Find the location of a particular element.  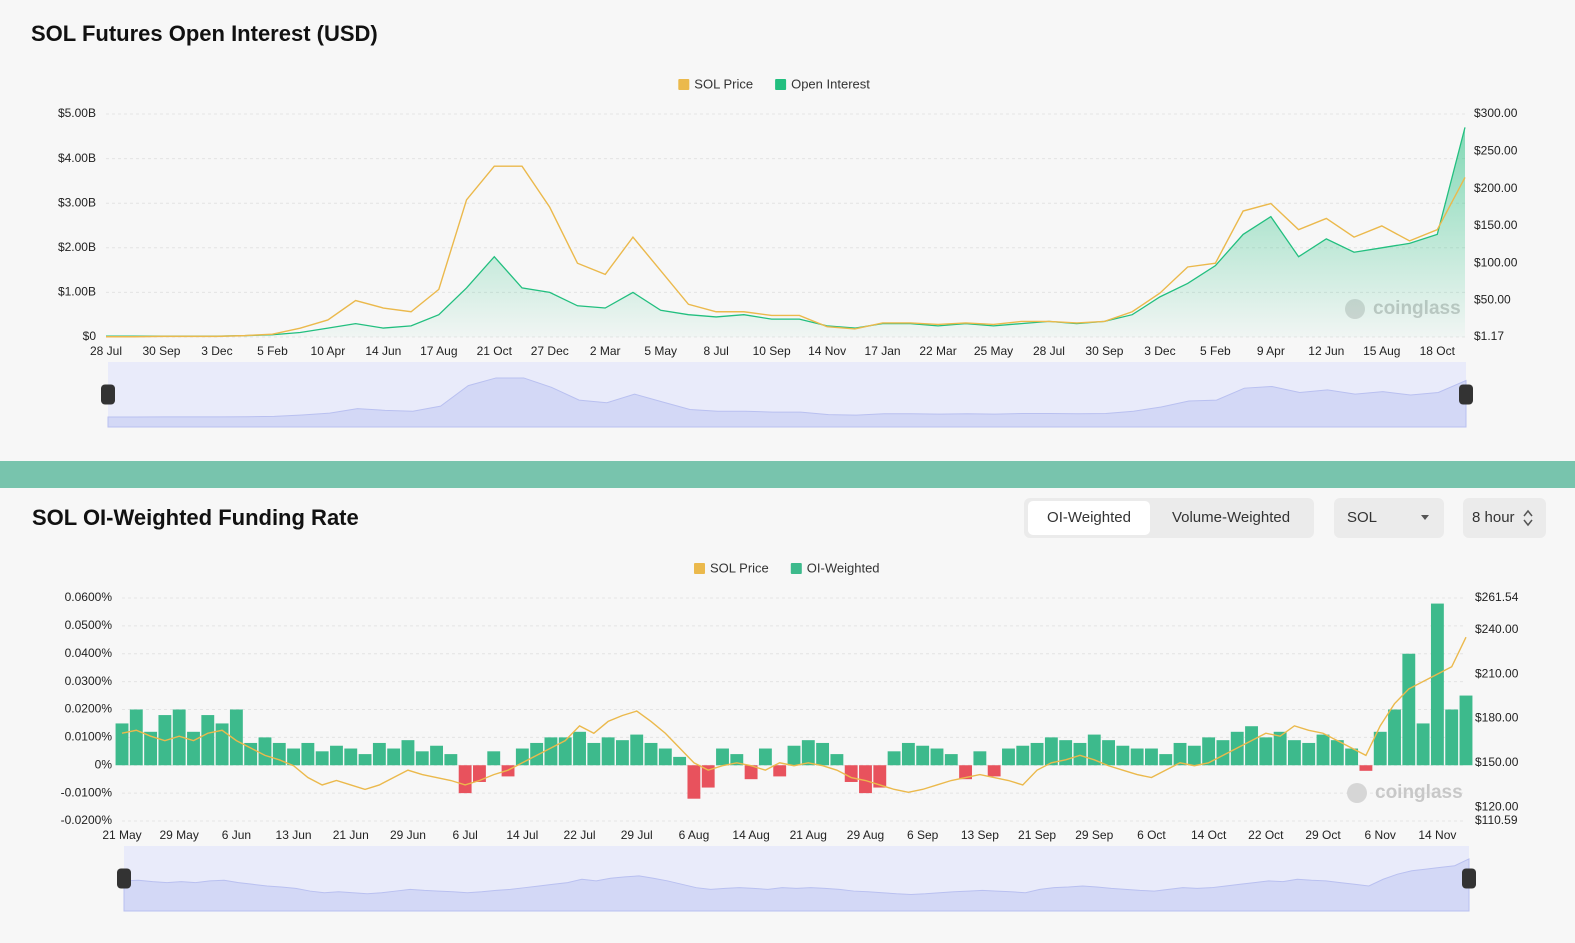

y2-tick-label: $210.00 is located at coordinates (1497, 673).